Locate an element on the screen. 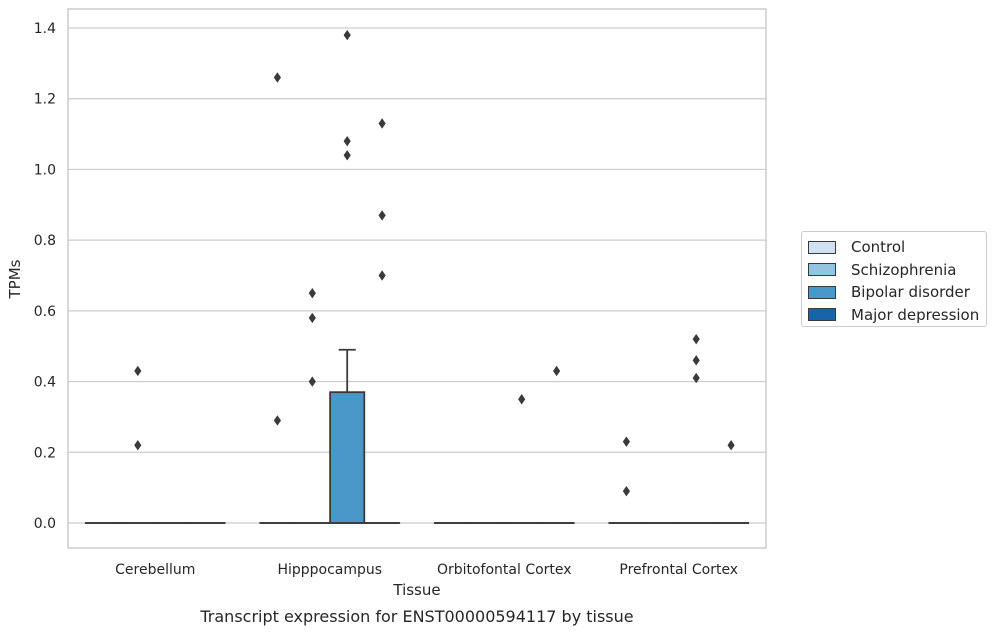 The height and width of the screenshot is (634, 997). legend-label: Control is located at coordinates (878, 247).